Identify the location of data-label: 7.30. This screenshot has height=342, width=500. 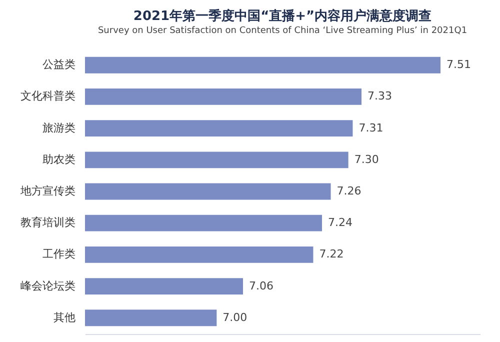
(366, 159).